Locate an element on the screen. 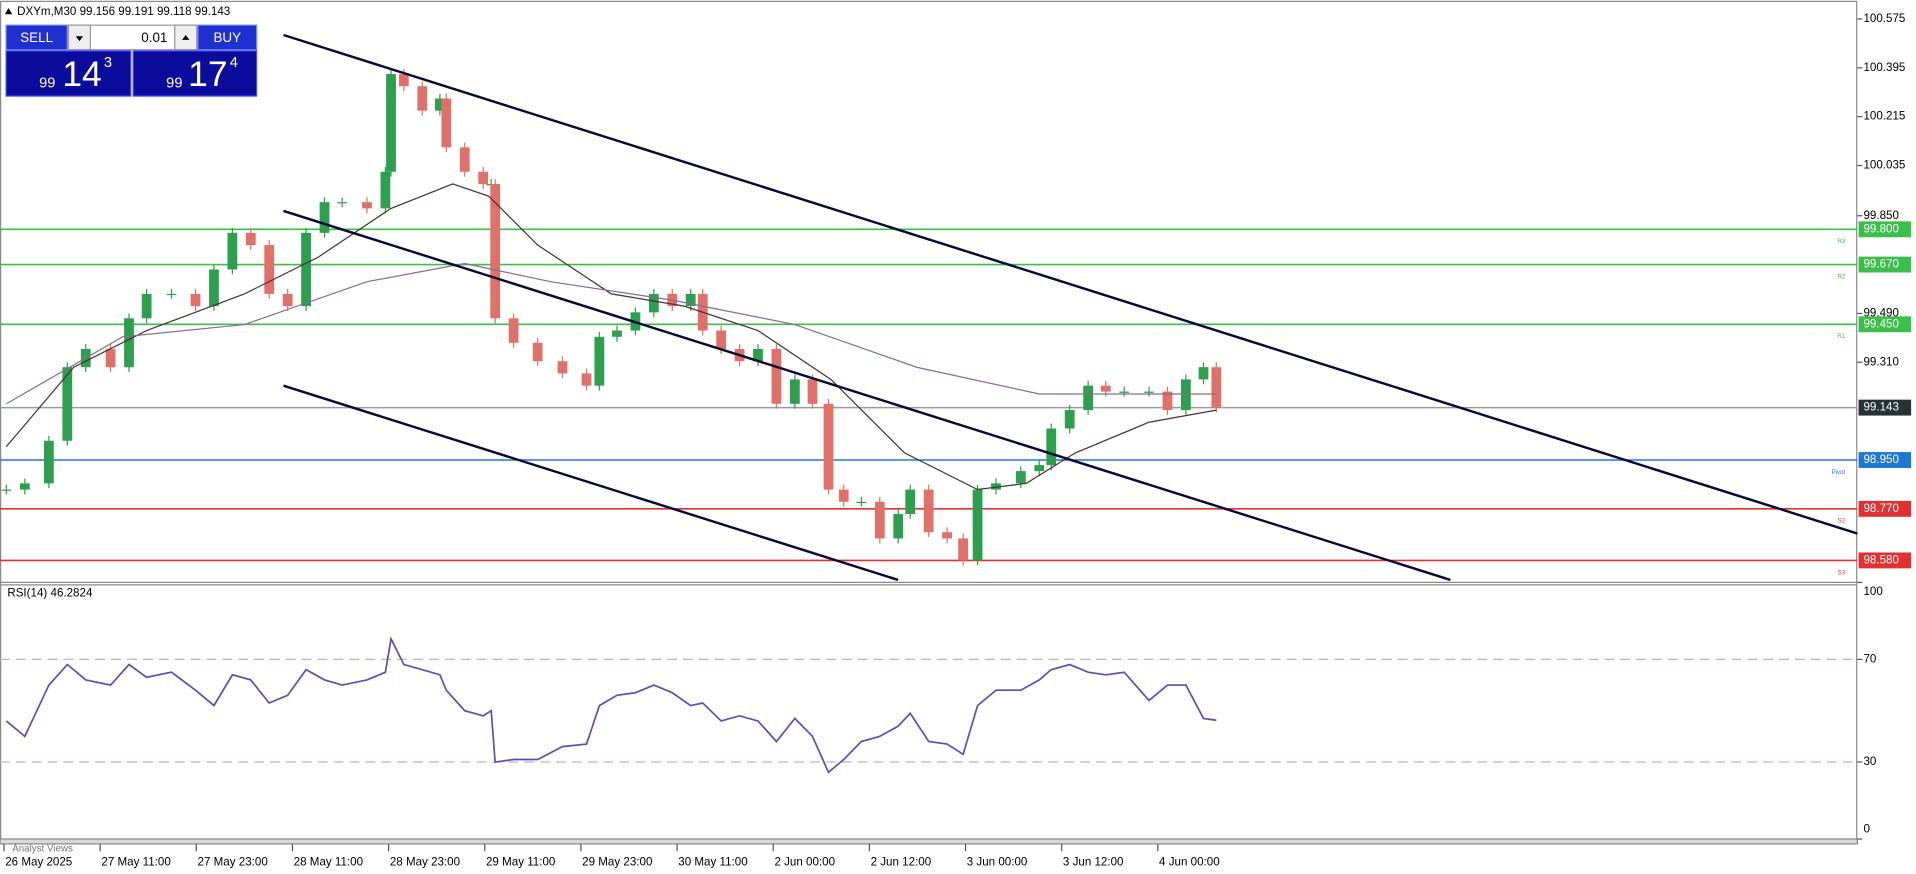  ask-box is located at coordinates (195, 73).